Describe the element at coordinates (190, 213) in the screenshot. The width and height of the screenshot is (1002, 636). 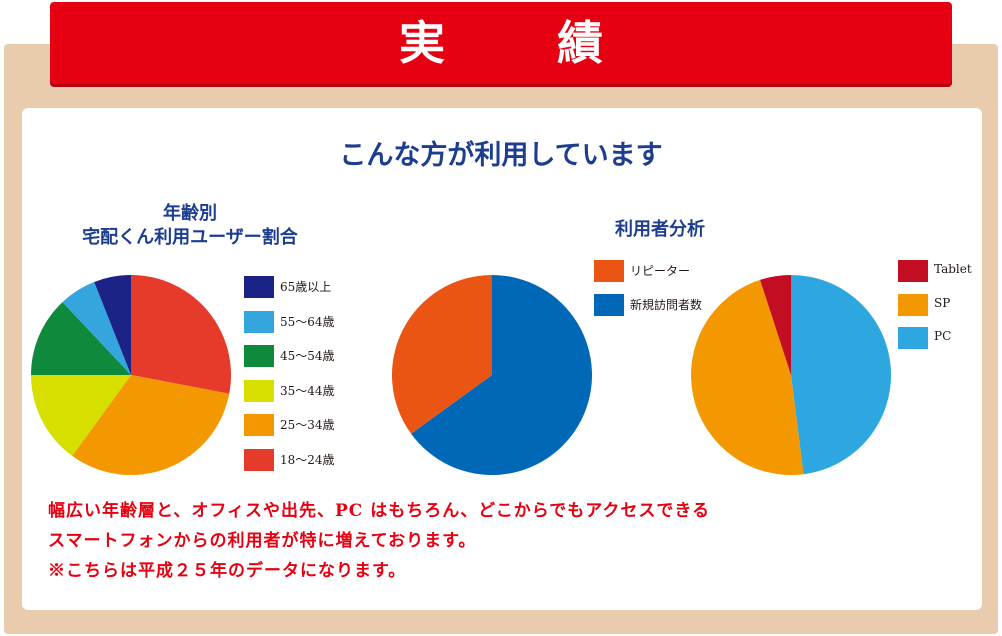
I see `age-chart-title-line-1: 年齢別` at that location.